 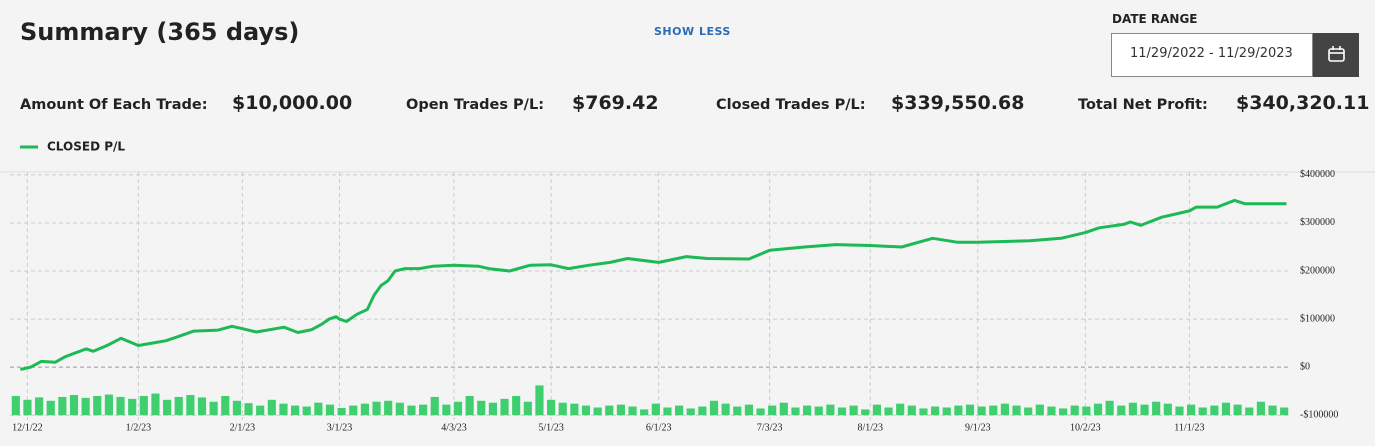 What do you see at coordinates (243, 427) in the screenshot?
I see `x-tick-label: 2/1/23` at bounding box center [243, 427].